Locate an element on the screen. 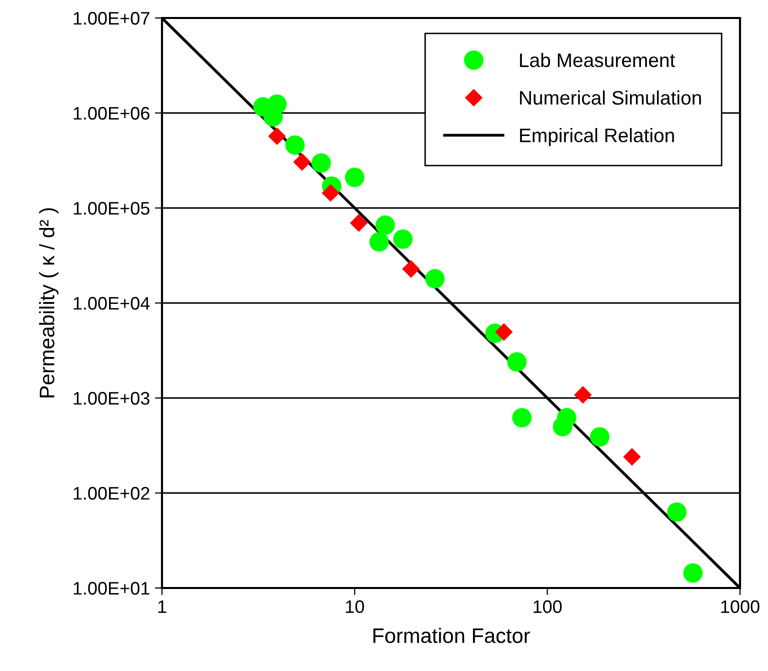 The image size is (768, 671). x-tick-label: 10 is located at coordinates (355, 607).